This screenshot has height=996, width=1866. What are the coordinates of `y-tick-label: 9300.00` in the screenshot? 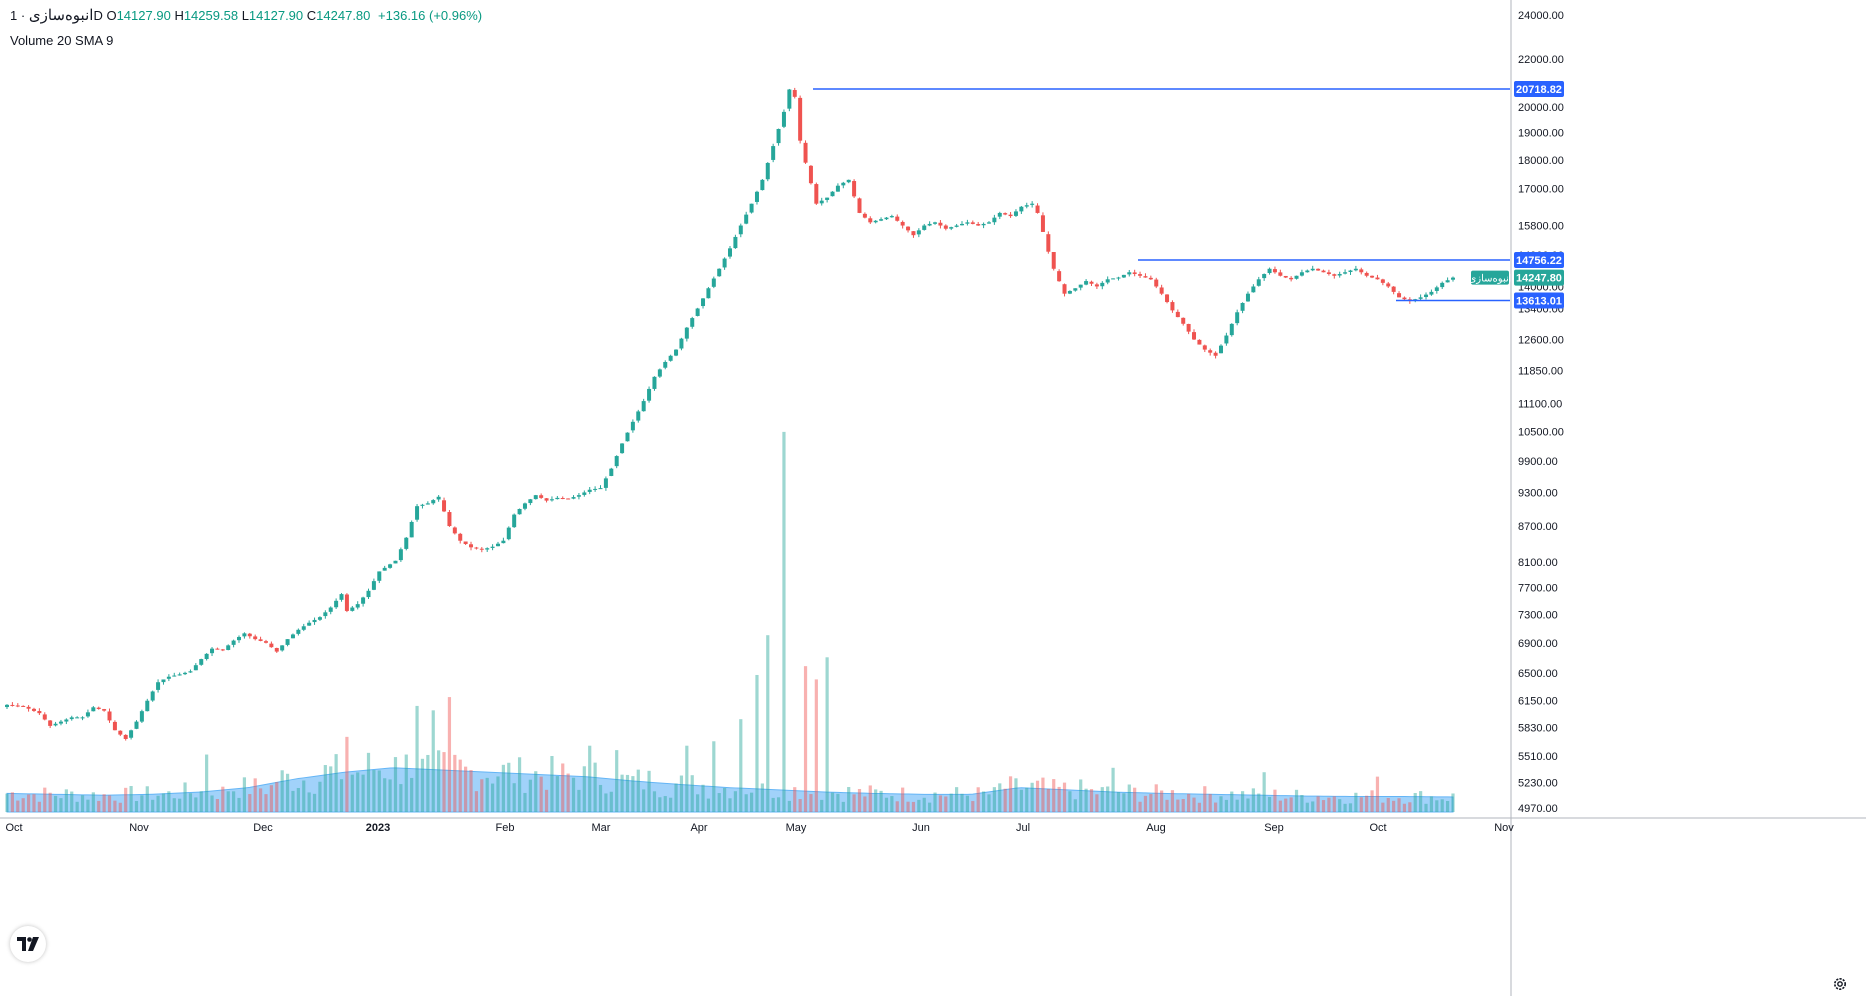 It's located at (1538, 493).